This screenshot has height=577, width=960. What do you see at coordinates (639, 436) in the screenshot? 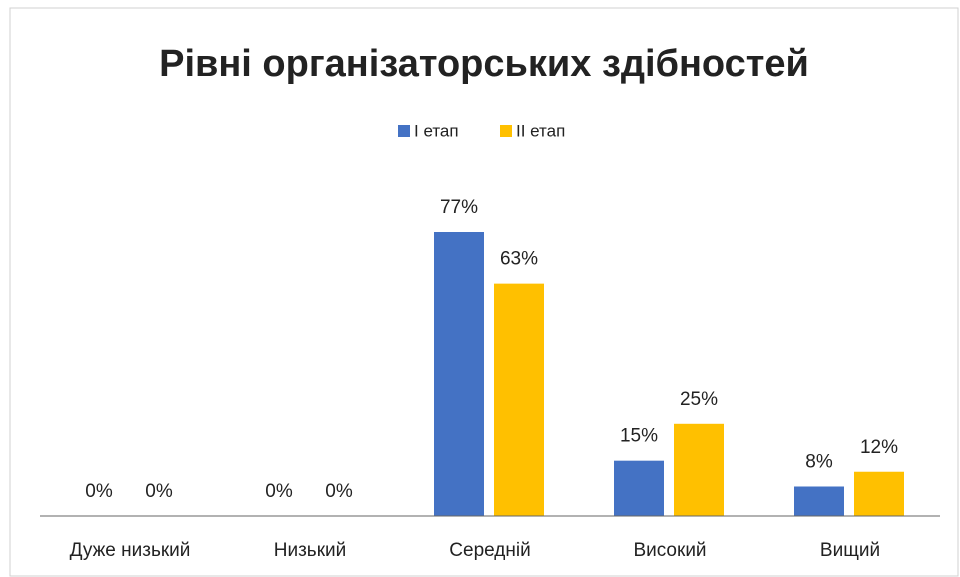
I see `data-label: 15%` at bounding box center [639, 436].